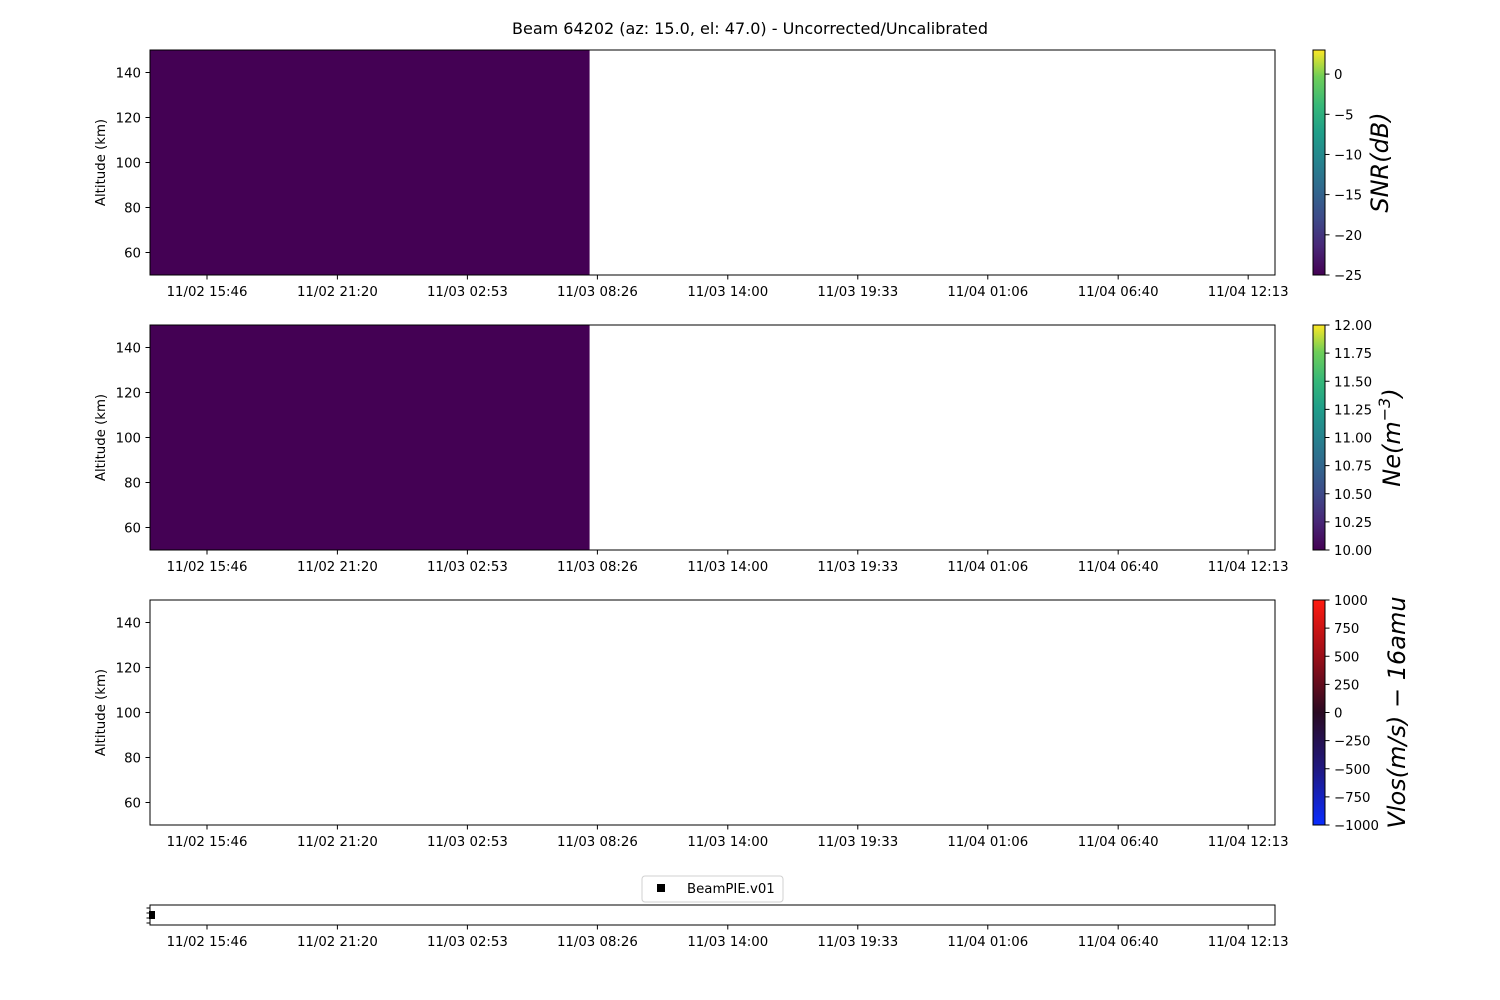 This screenshot has width=1500, height=1000. What do you see at coordinates (1353, 523) in the screenshot?
I see `ne-colorbar-tick-label-7: 10.25` at bounding box center [1353, 523].